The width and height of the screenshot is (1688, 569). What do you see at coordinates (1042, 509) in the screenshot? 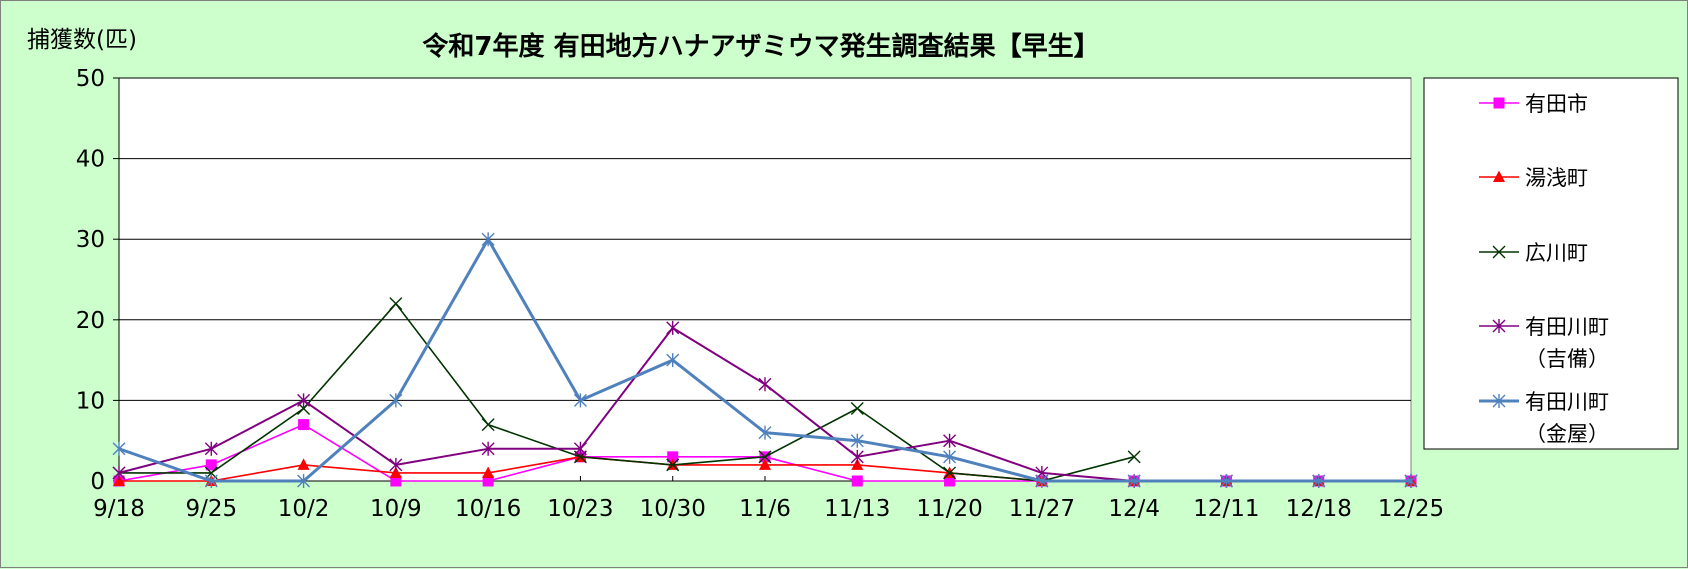
I see `x-tick-label: 11/27` at bounding box center [1042, 509].